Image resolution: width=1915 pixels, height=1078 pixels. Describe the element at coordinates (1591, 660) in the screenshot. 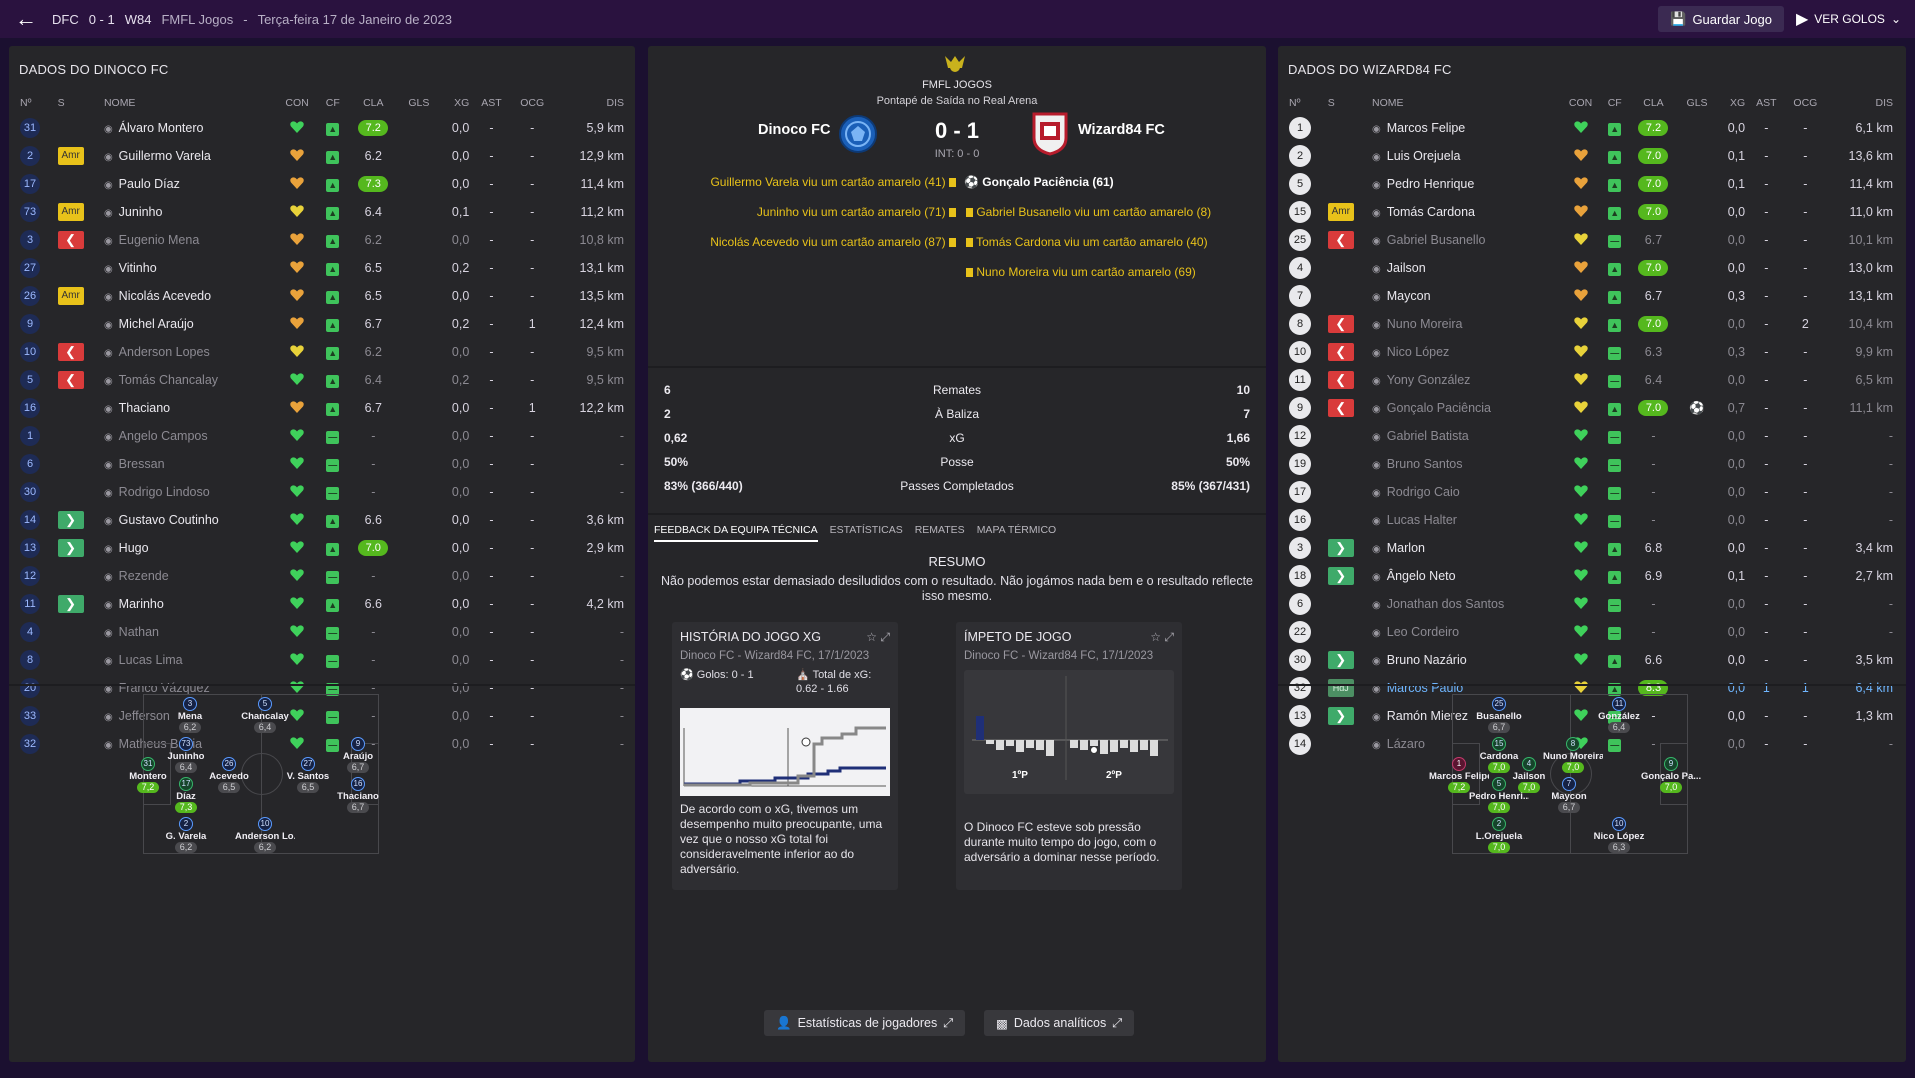

I see `table-row: 30 ❯ ◉ Bruno Nazário ▲ 6.6 0,0 - - 3,5 km` at that location.